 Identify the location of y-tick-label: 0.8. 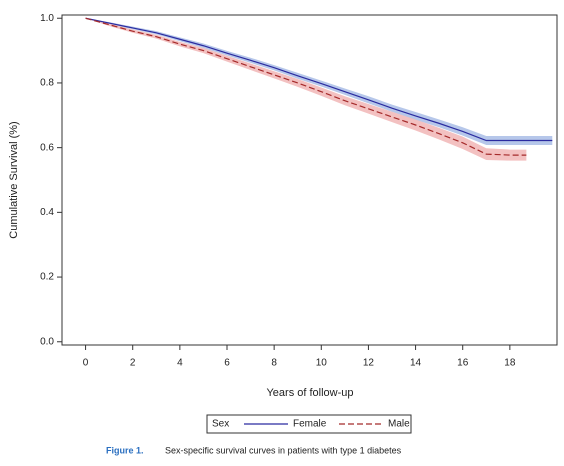
(47, 83).